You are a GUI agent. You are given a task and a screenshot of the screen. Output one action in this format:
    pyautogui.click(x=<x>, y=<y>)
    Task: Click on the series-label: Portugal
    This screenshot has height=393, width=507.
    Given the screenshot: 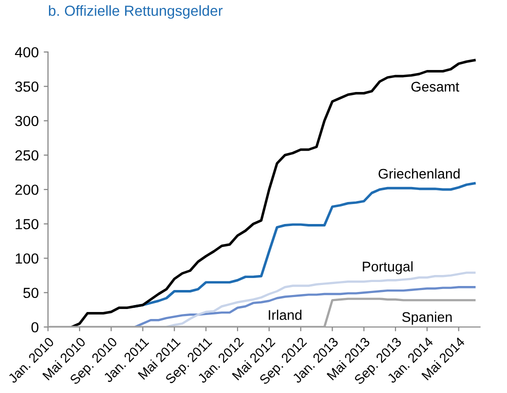 What is the action you would take?
    pyautogui.click(x=387, y=267)
    